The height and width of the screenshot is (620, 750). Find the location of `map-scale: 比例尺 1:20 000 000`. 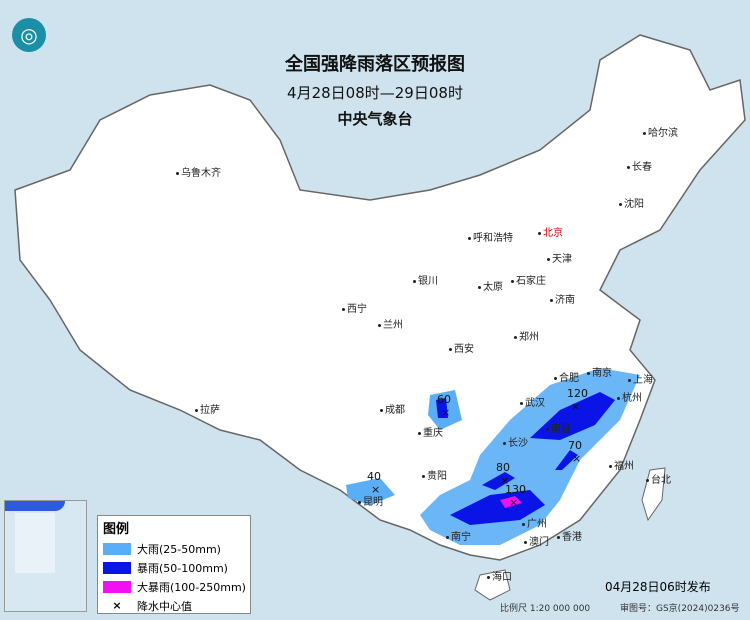

map-scale: 比例尺 1:20 000 000 is located at coordinates (545, 609).